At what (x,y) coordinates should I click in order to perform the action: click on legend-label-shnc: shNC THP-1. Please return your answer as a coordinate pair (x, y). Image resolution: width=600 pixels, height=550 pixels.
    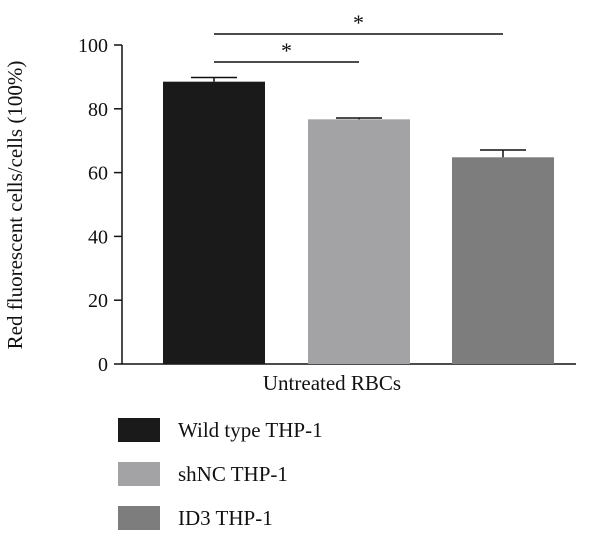
    Looking at the image, I should click on (233, 473).